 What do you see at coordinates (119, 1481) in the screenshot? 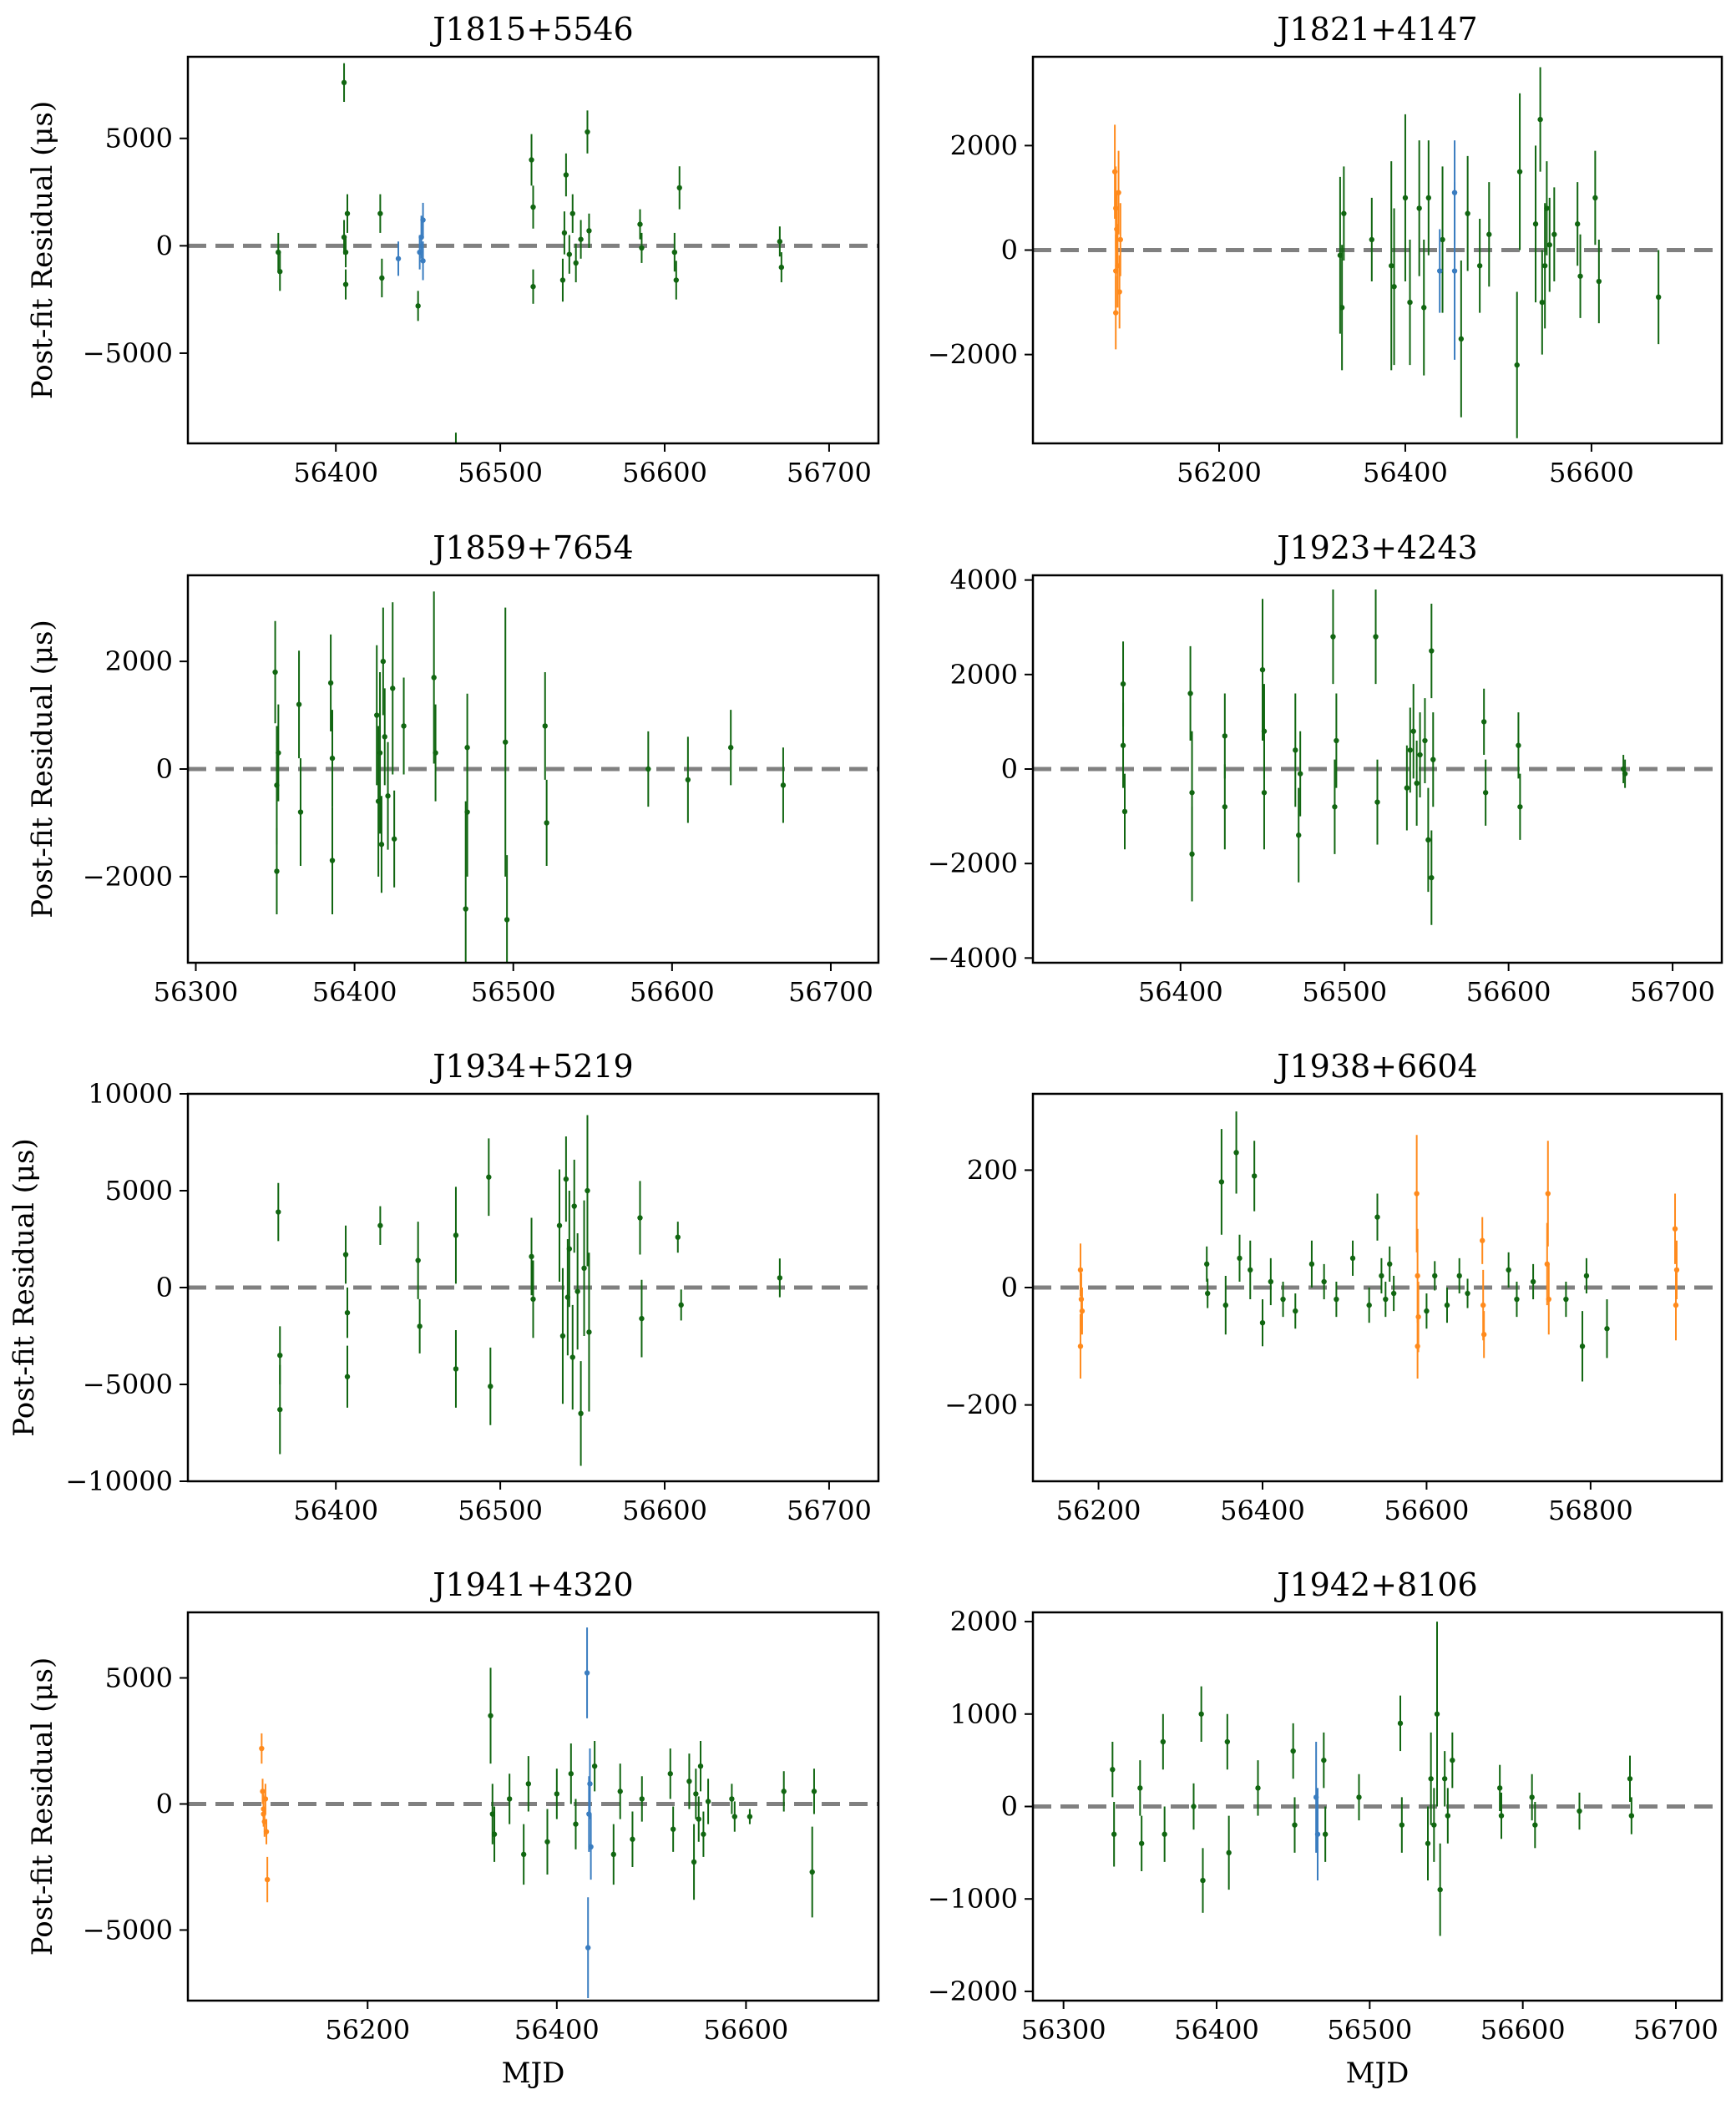
I see `y-tick-label: −10000` at bounding box center [119, 1481].